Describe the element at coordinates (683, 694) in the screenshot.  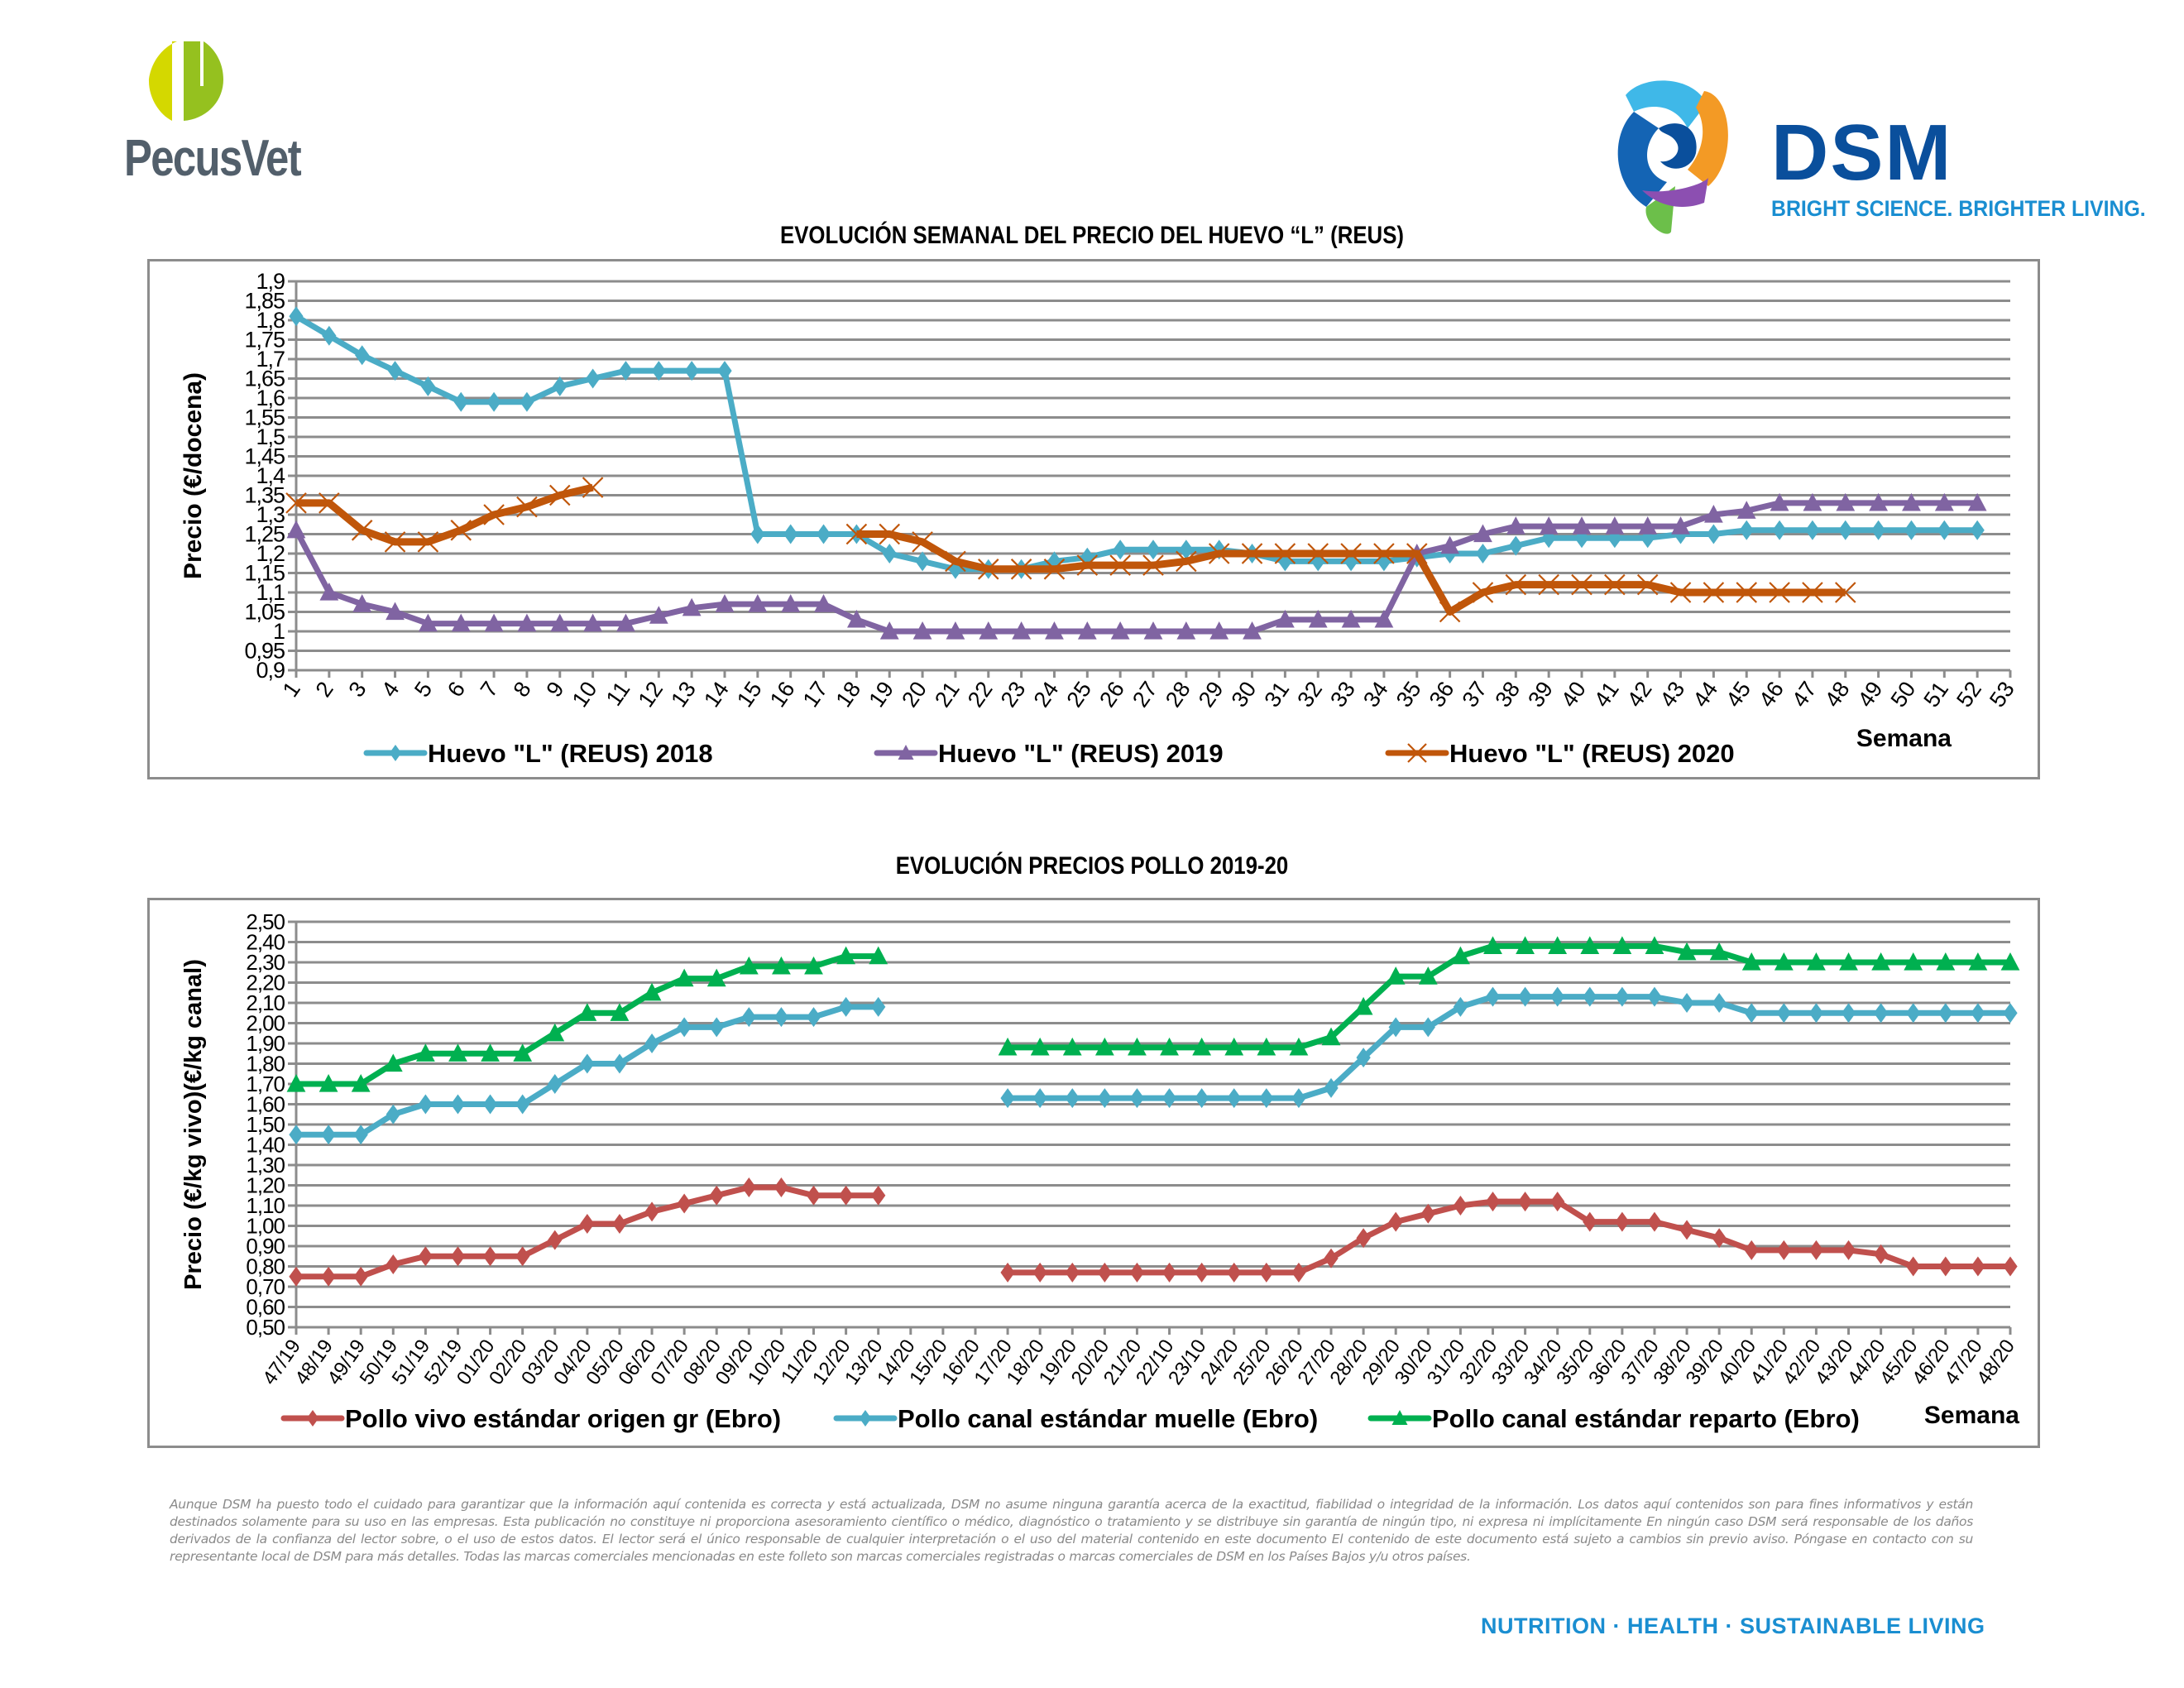
I see `x-tick-label: 13` at that location.